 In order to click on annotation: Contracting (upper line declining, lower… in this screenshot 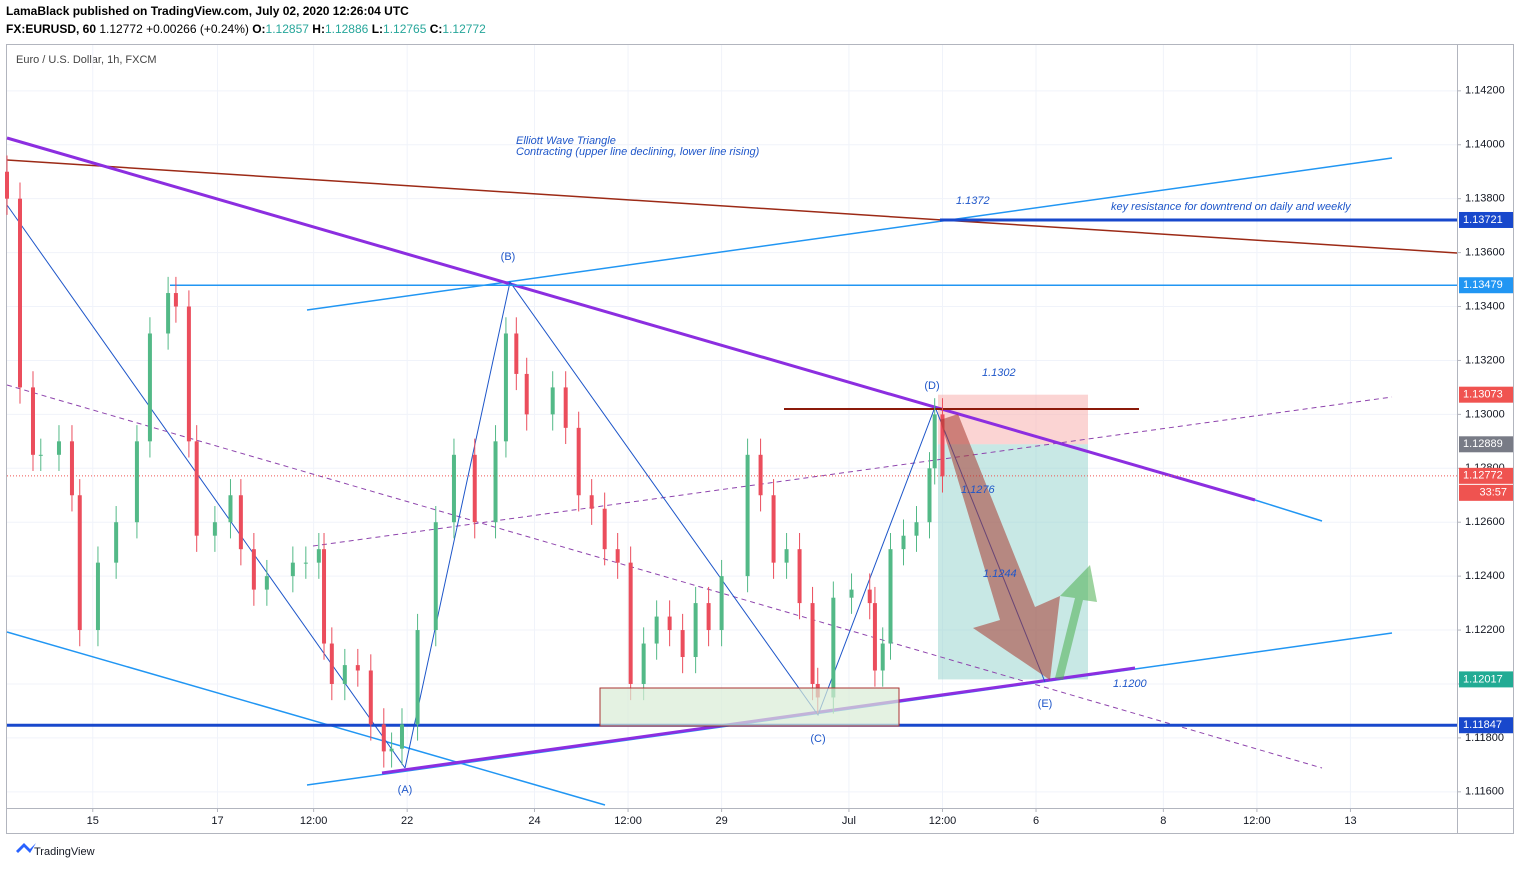, I will do `click(638, 152)`.